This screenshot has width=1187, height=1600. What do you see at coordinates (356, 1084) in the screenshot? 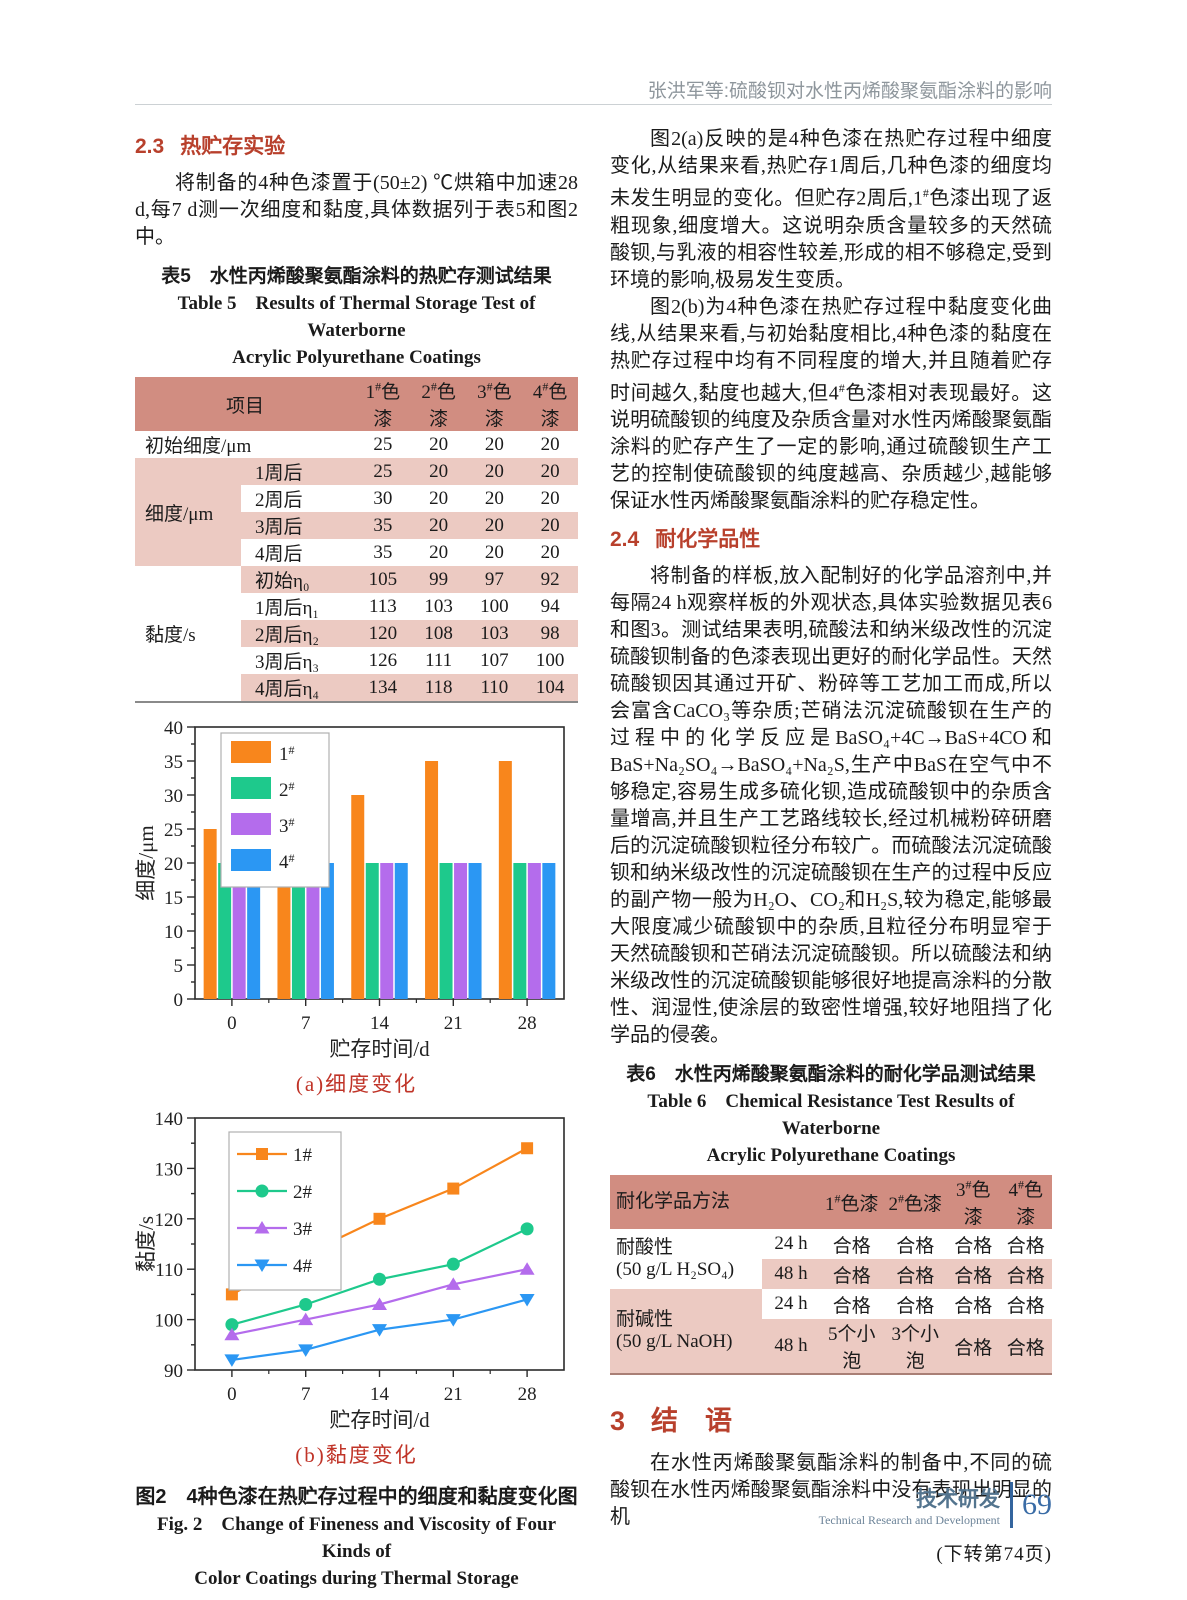
I see `chart-a-caption: (a)细度变化` at bounding box center [356, 1084].